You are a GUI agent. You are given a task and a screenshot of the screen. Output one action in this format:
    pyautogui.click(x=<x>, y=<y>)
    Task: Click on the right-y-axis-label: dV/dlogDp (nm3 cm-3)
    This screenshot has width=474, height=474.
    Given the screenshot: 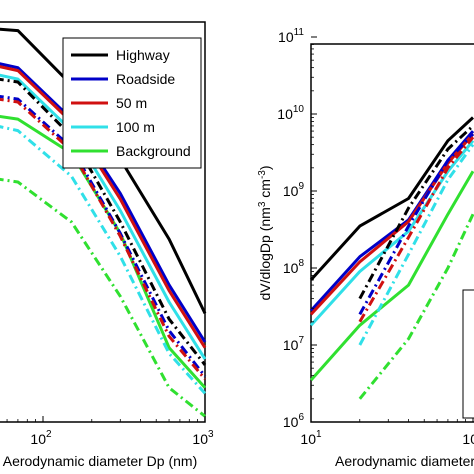 What is the action you would take?
    pyautogui.click(x=265, y=232)
    